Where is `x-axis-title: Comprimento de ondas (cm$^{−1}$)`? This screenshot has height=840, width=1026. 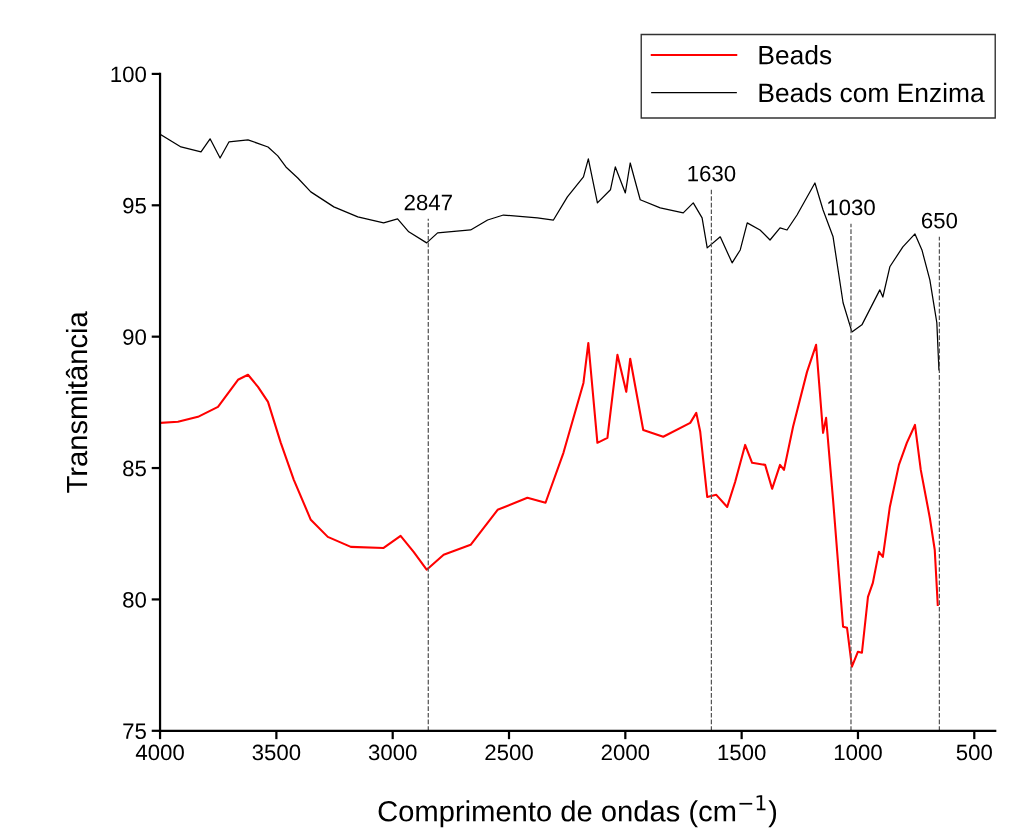 x-axis-title: Comprimento de ondas (cm$^{−1}$) is located at coordinates (577, 811).